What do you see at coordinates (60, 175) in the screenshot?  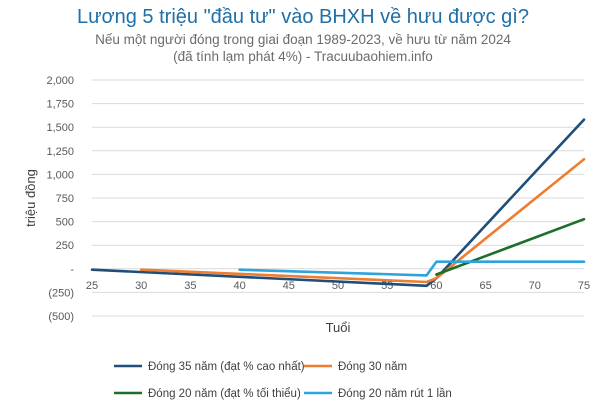 I see `y-tick-label: 1,000` at bounding box center [60, 175].